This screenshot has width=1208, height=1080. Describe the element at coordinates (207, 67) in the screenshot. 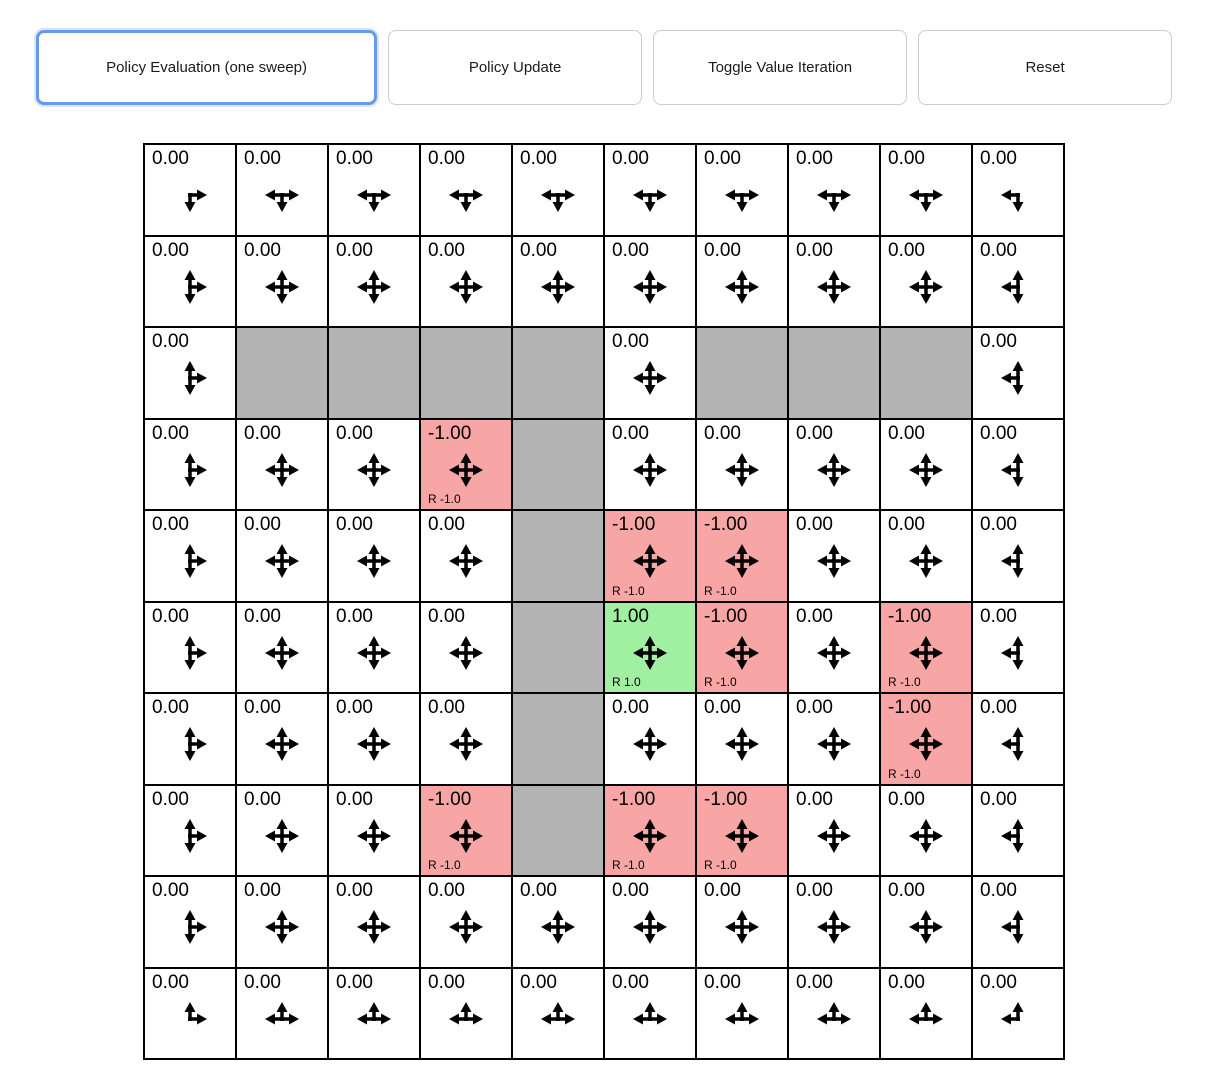

I see `policy-evaluation-button: Policy Evaluation (one sweep)` at that location.